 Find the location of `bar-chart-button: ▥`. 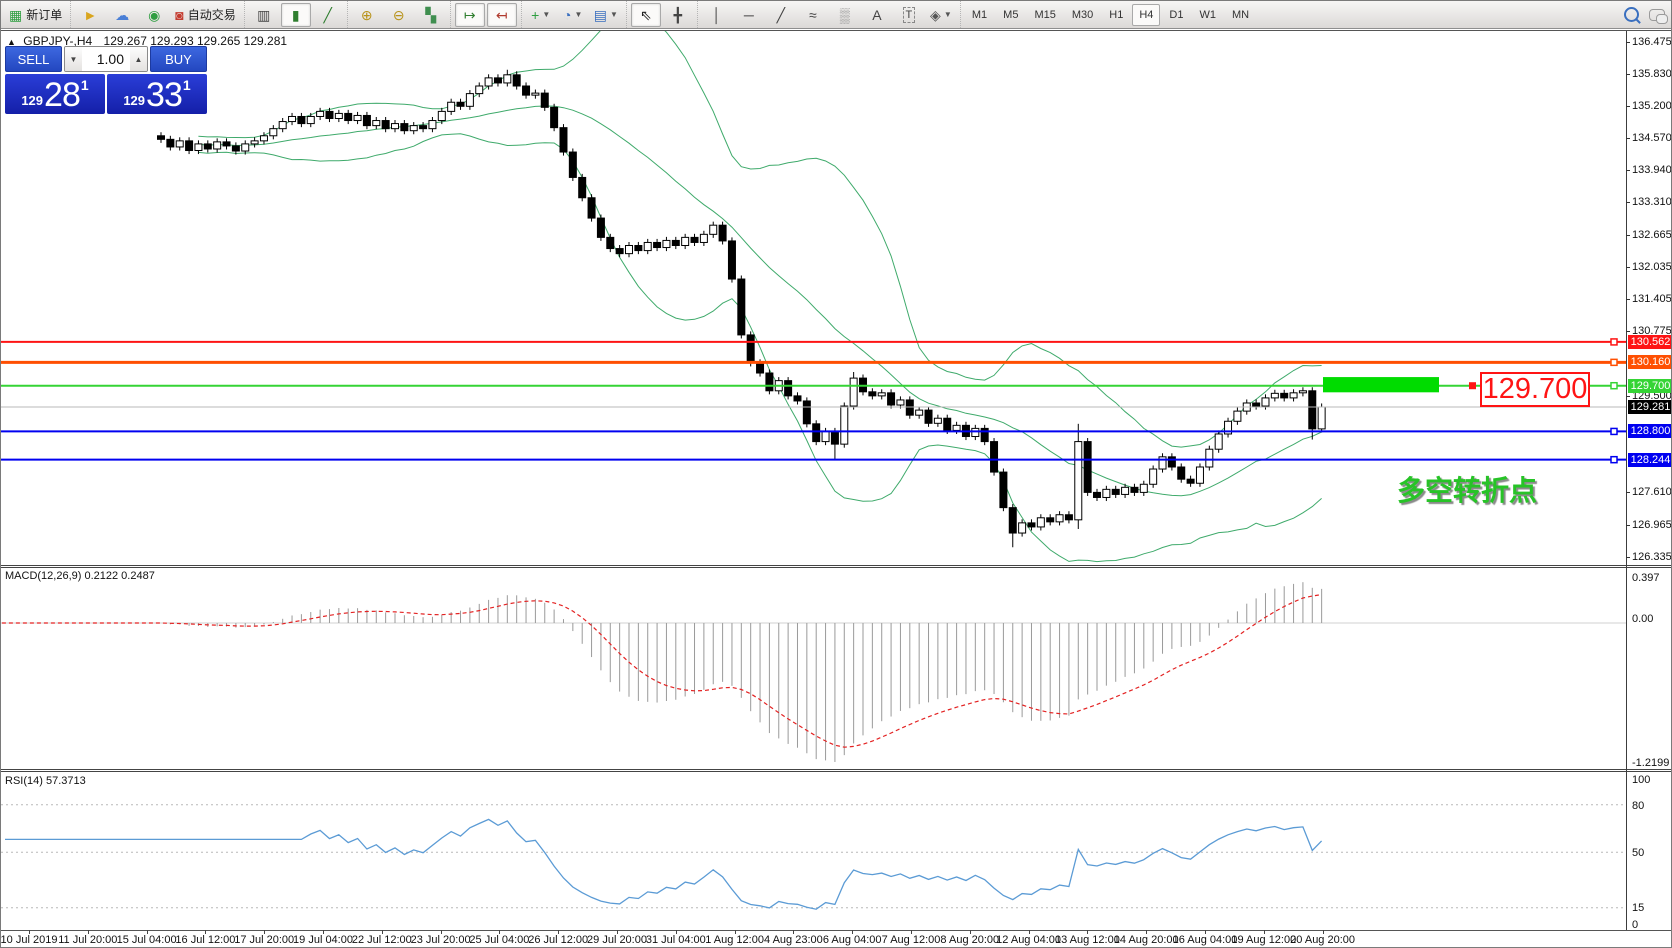

bar-chart-button: ▥ is located at coordinates (264, 15).